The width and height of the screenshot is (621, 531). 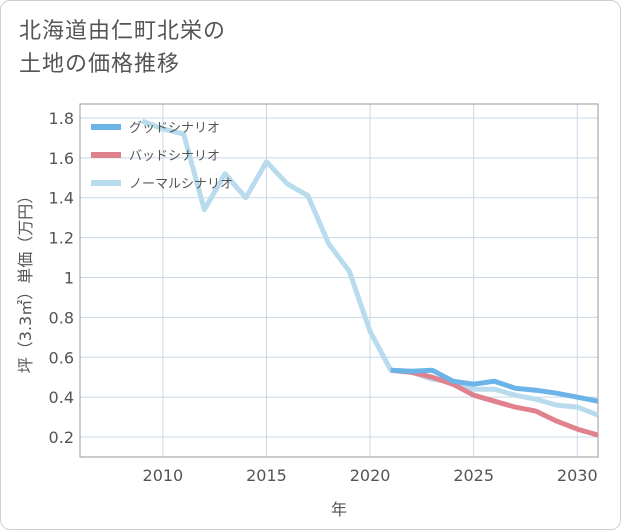 What do you see at coordinates (266, 475) in the screenshot?
I see `x-tick-label: 2015` at bounding box center [266, 475].